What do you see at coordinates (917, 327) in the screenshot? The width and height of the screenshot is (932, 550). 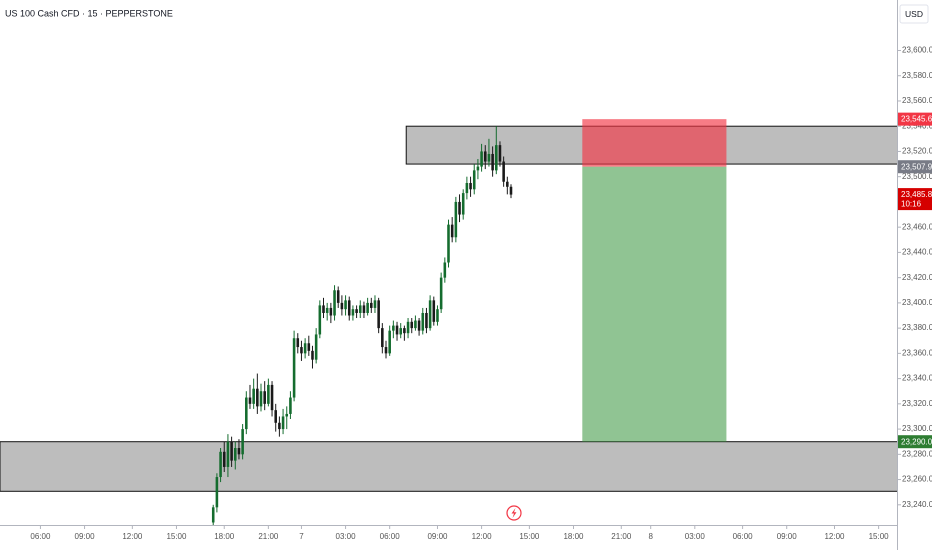 I see `y-tick-label: 23,380.0` at bounding box center [917, 327].